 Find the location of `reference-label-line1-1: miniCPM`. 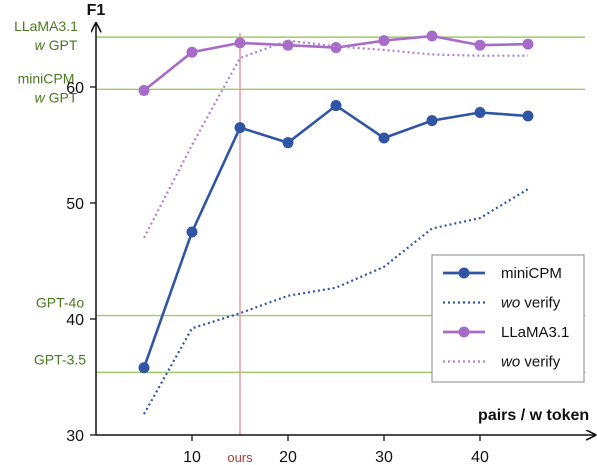

reference-label-line1-1: miniCPM is located at coordinates (46, 78).